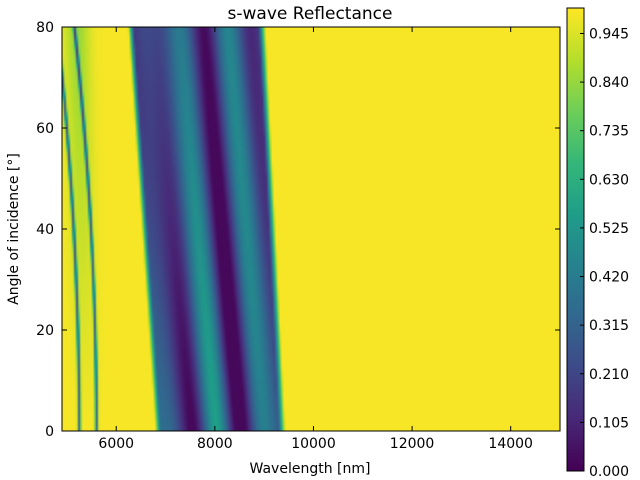 Image resolution: width=640 pixels, height=480 pixels. I want to click on colorbar-tick-label: 0.630, so click(609, 180).